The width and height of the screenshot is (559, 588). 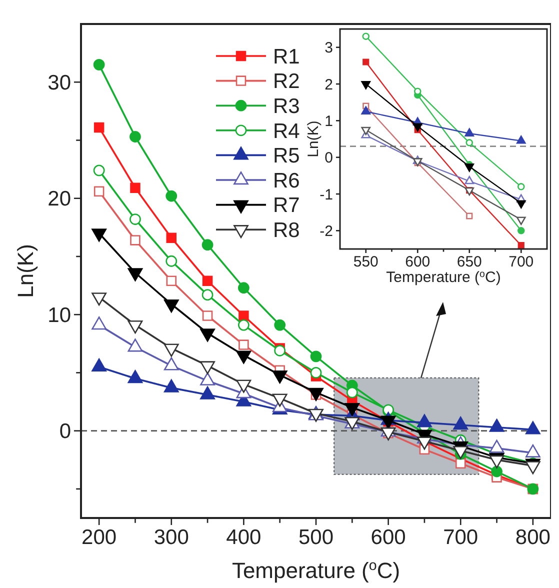 I want to click on y-tick-label: 1, so click(x=328, y=121).